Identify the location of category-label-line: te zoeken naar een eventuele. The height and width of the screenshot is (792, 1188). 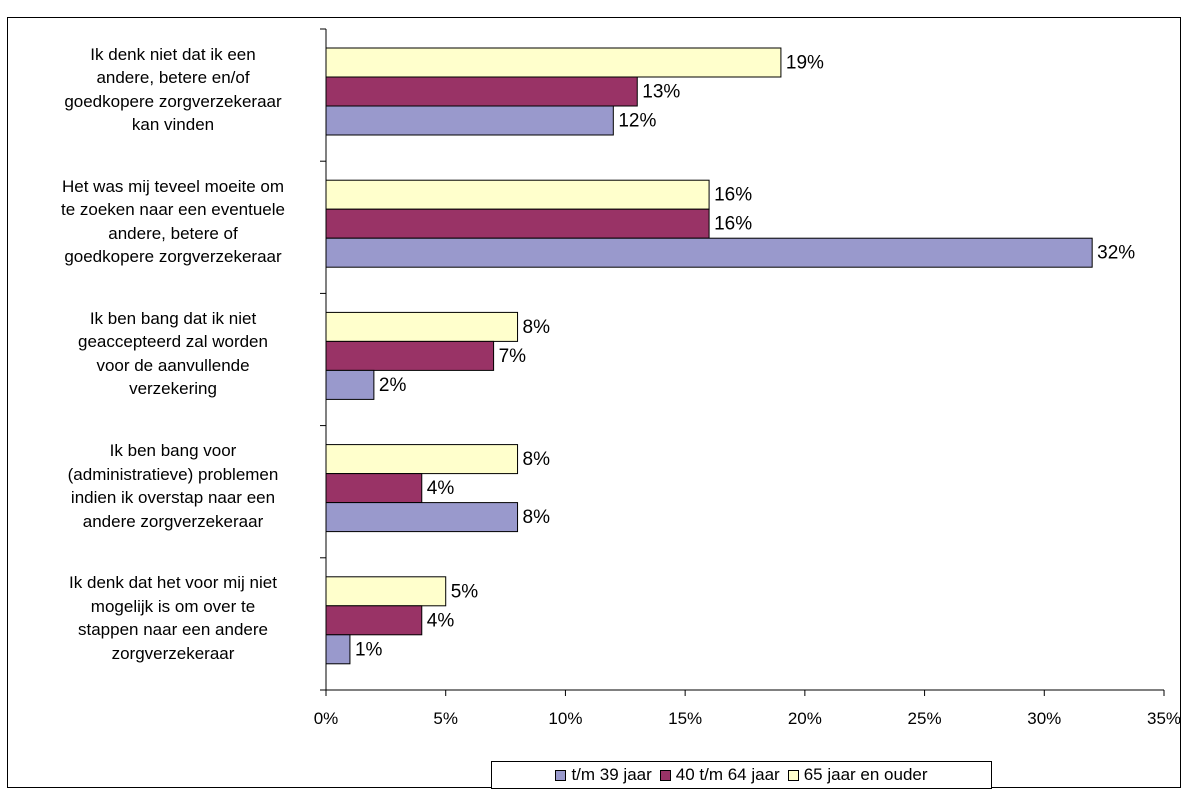
(172, 210).